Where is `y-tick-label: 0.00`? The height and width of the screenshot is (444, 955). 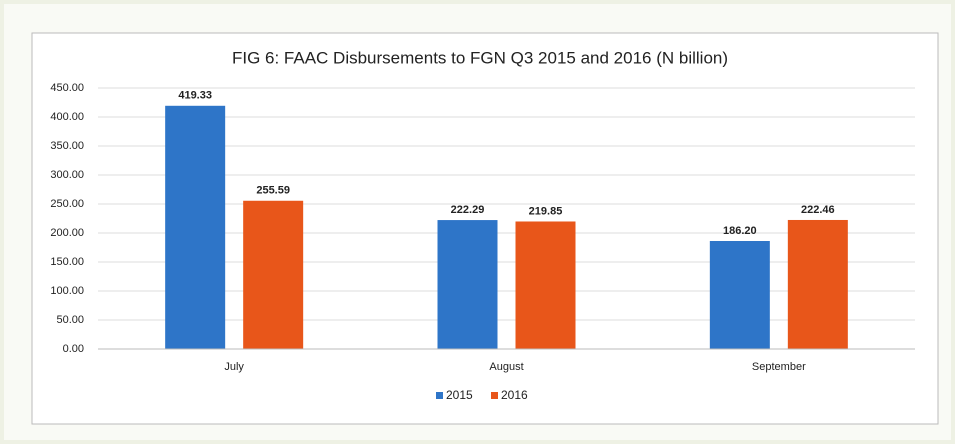 y-tick-label: 0.00 is located at coordinates (73, 349).